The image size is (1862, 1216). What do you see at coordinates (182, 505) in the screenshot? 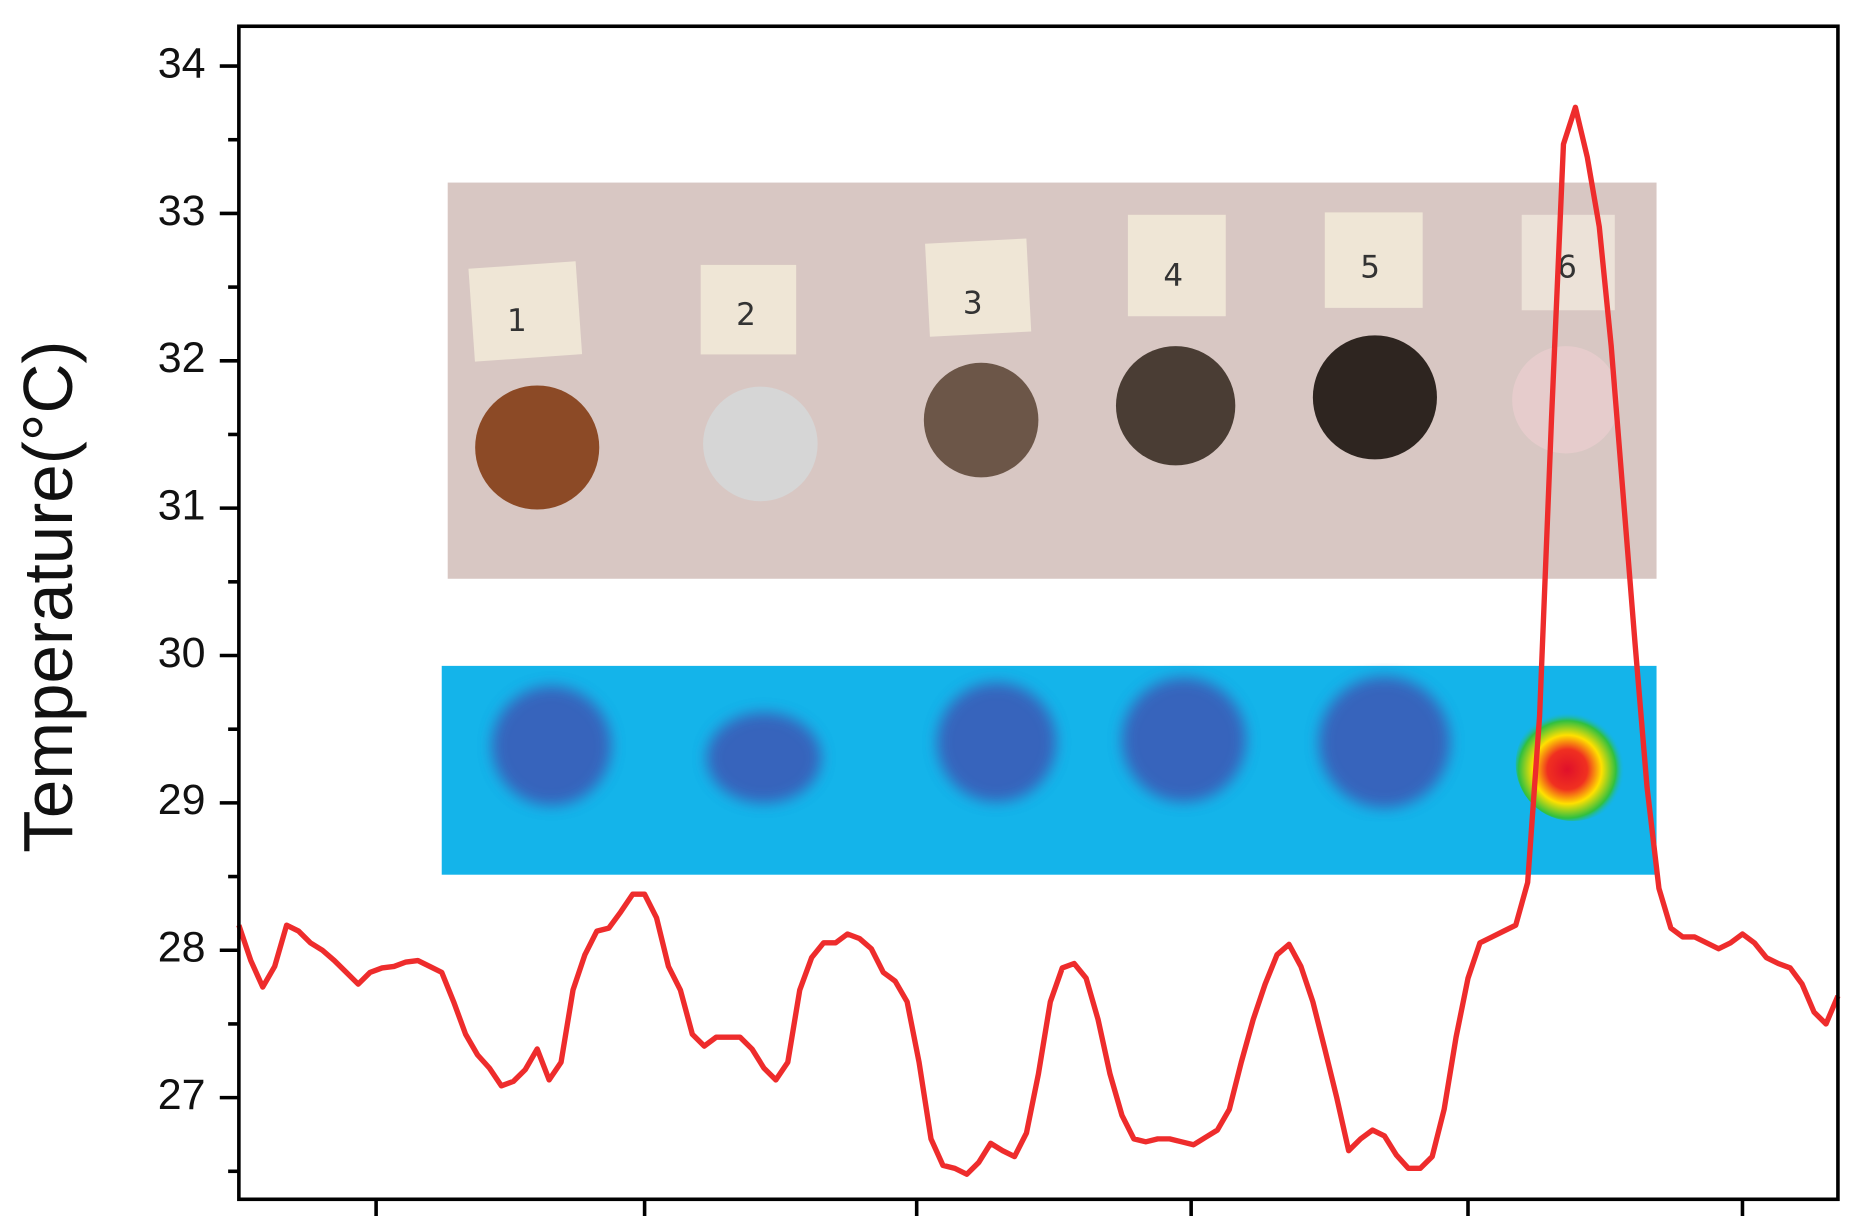
I see `y-tick-label: 31` at bounding box center [182, 505].